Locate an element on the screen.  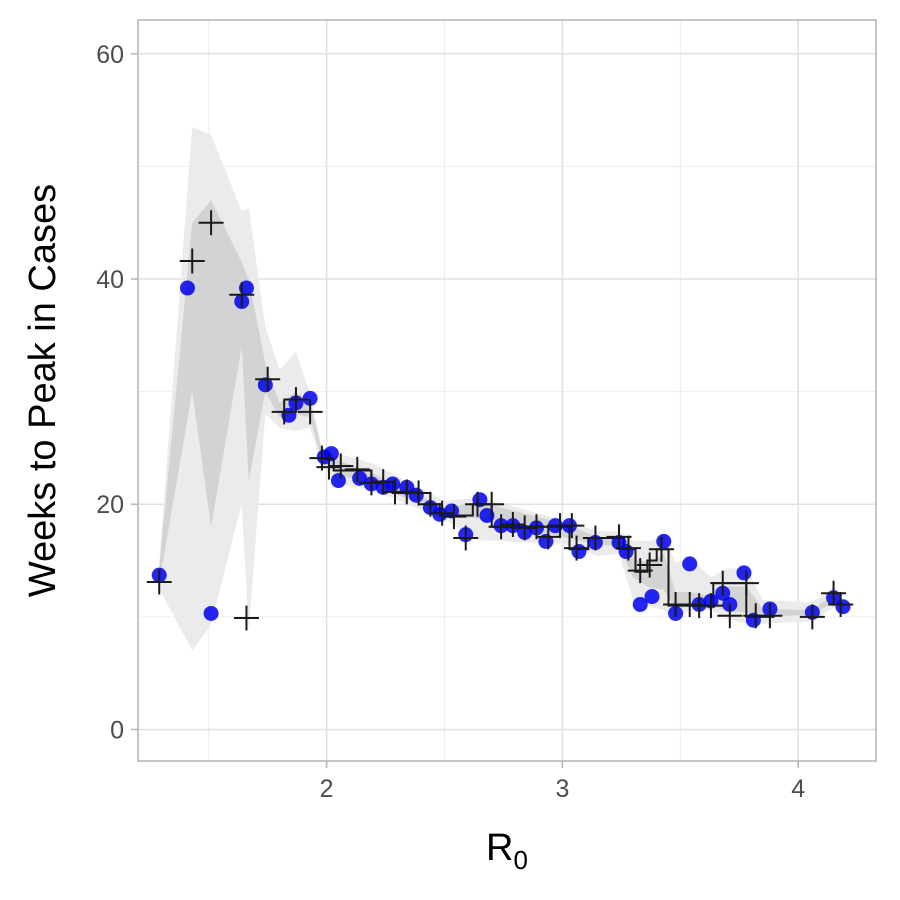
y-tick-label: 60 is located at coordinates (110, 55).